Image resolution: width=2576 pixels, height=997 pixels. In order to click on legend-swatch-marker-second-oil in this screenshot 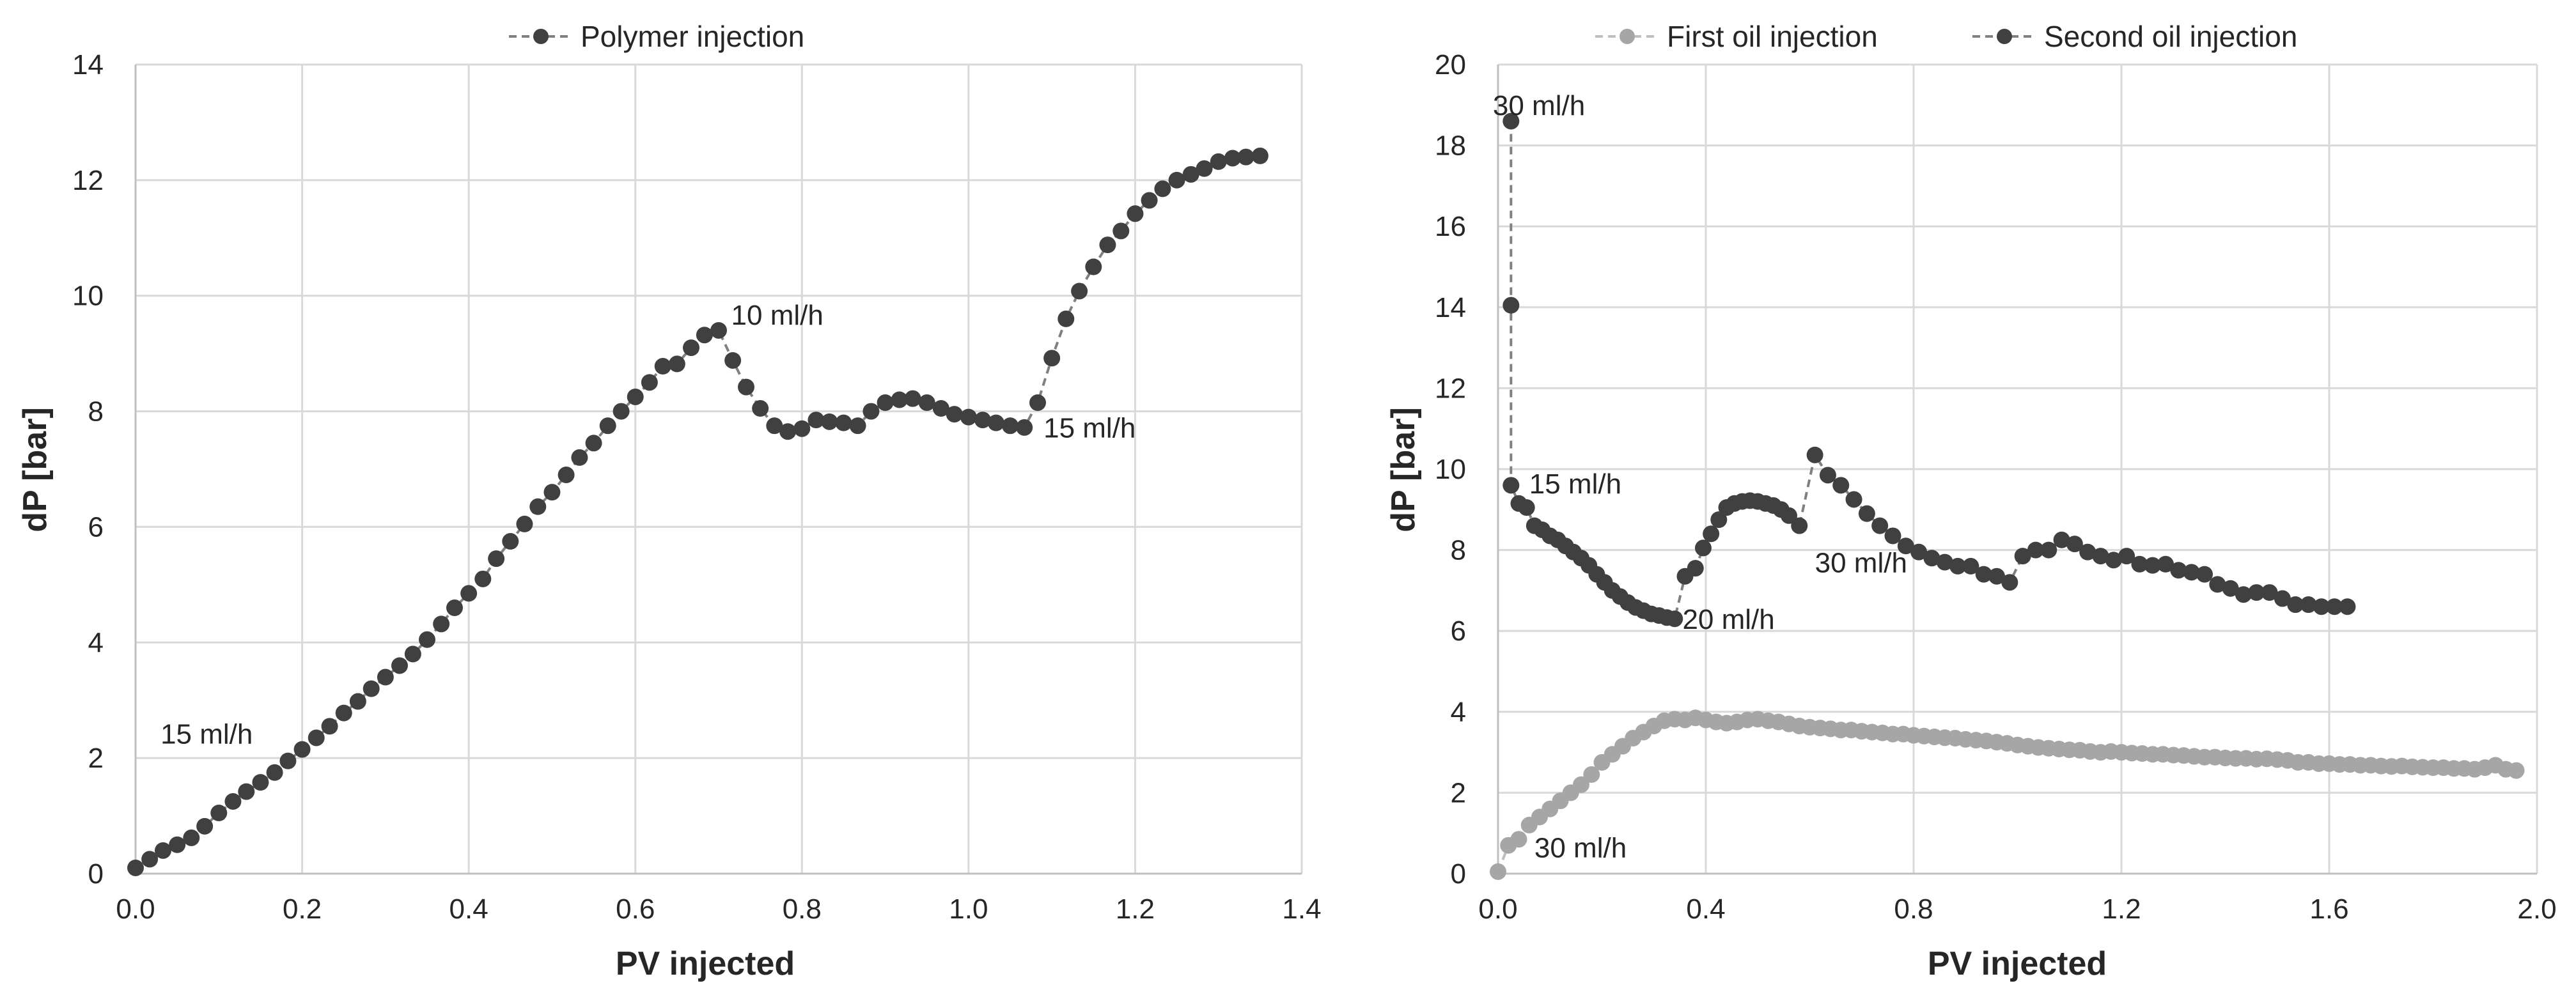, I will do `click(2005, 36)`.